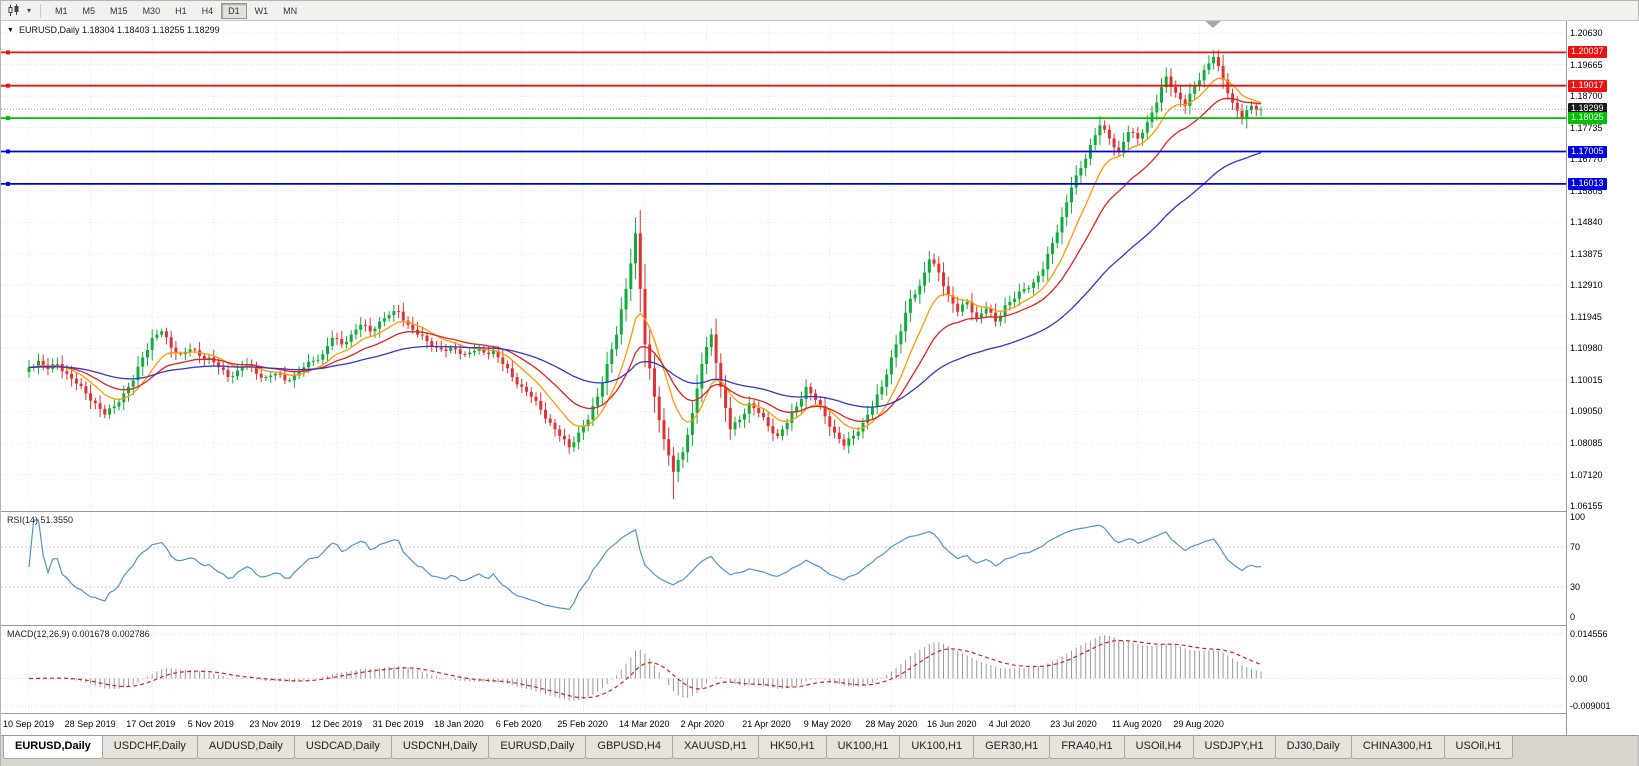 Image resolution: width=1639 pixels, height=766 pixels. What do you see at coordinates (1586, 506) in the screenshot?
I see `price-tick: 1.06155` at bounding box center [1586, 506].